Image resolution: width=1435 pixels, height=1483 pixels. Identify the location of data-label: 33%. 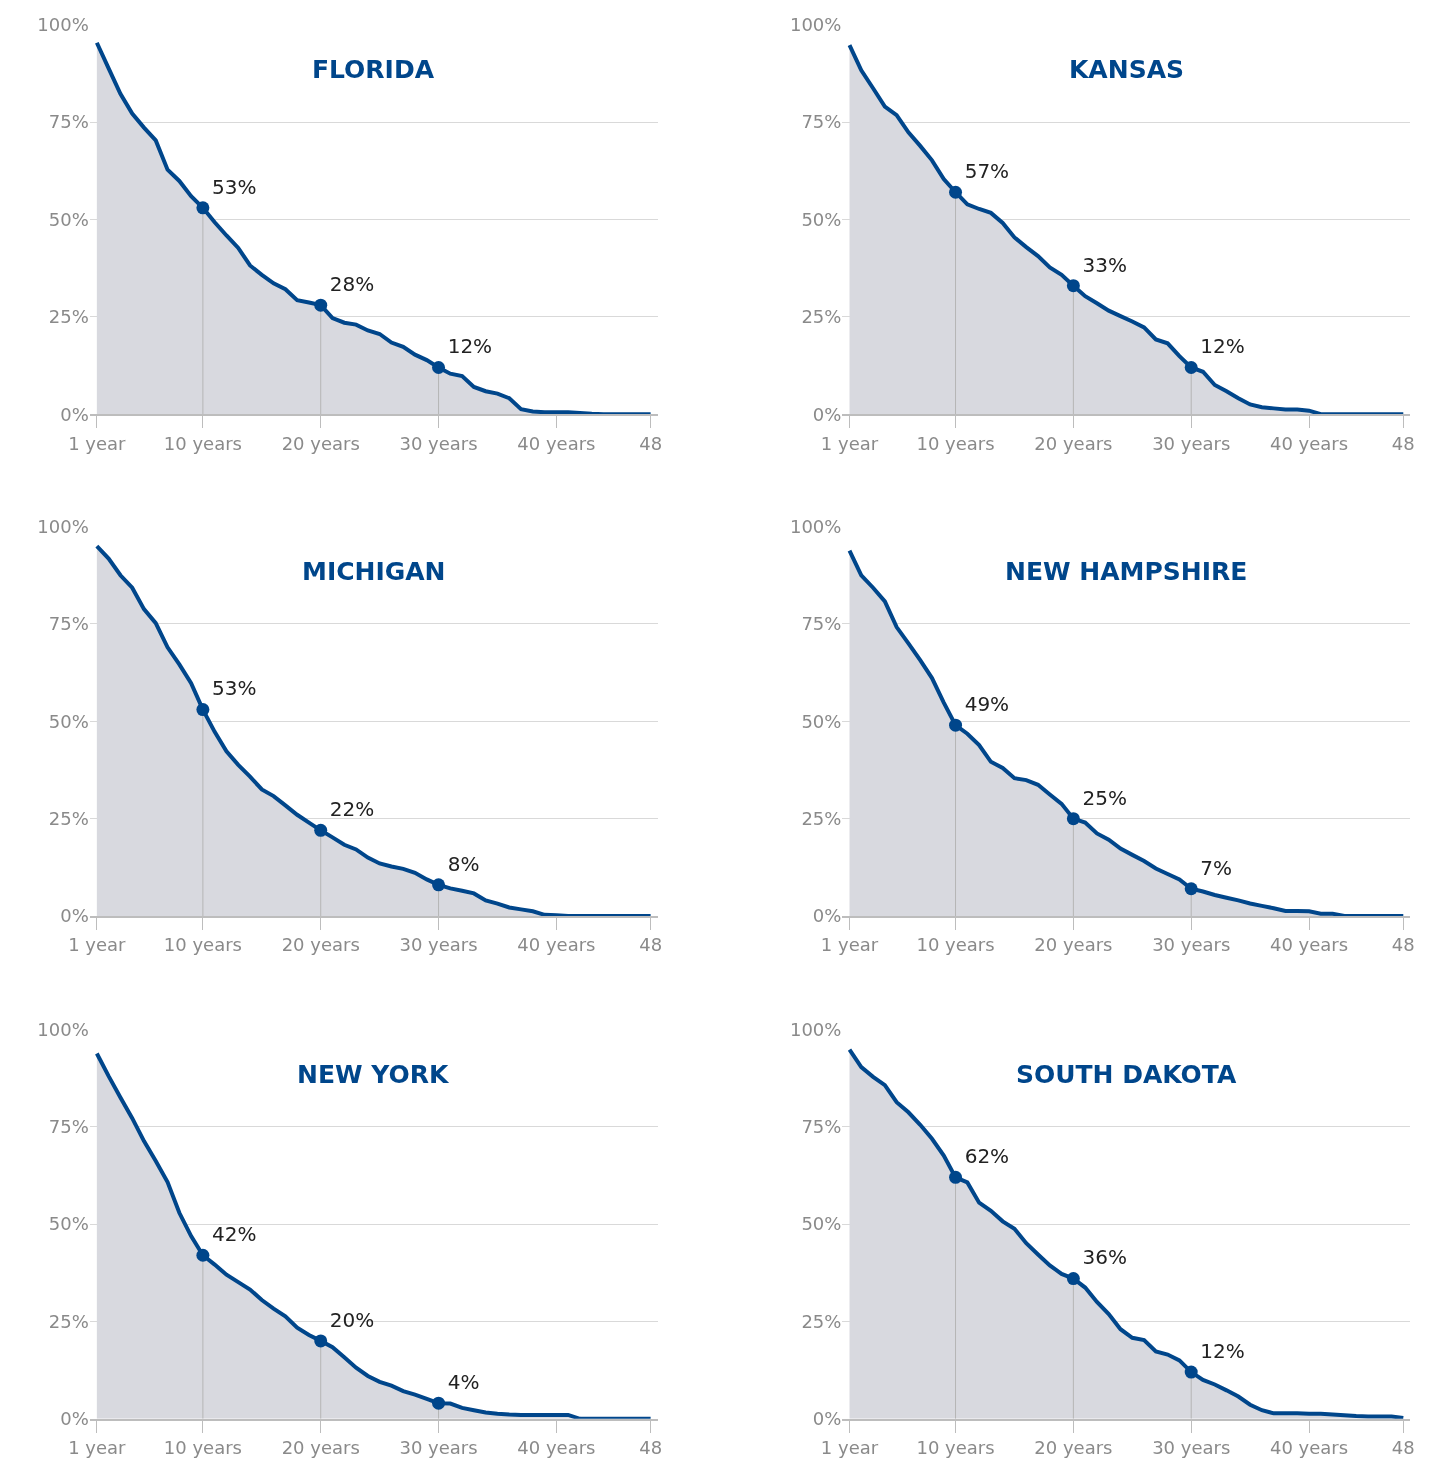
(1104, 264).